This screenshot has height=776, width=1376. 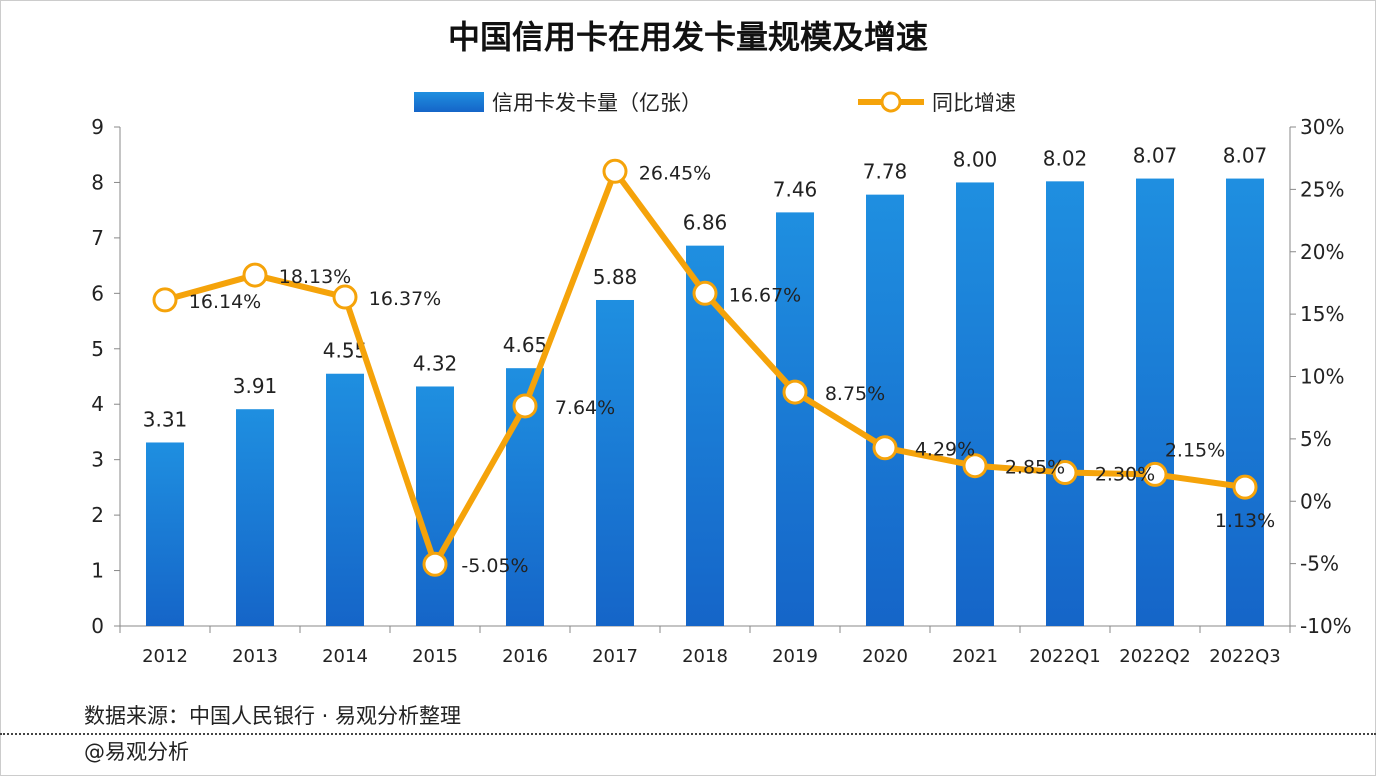 What do you see at coordinates (1326, 626) in the screenshot?
I see `right-tick-label: -10%` at bounding box center [1326, 626].